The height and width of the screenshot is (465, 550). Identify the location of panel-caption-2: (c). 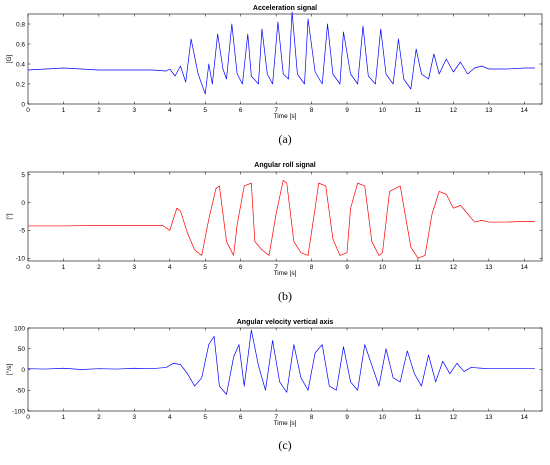
(284, 445).